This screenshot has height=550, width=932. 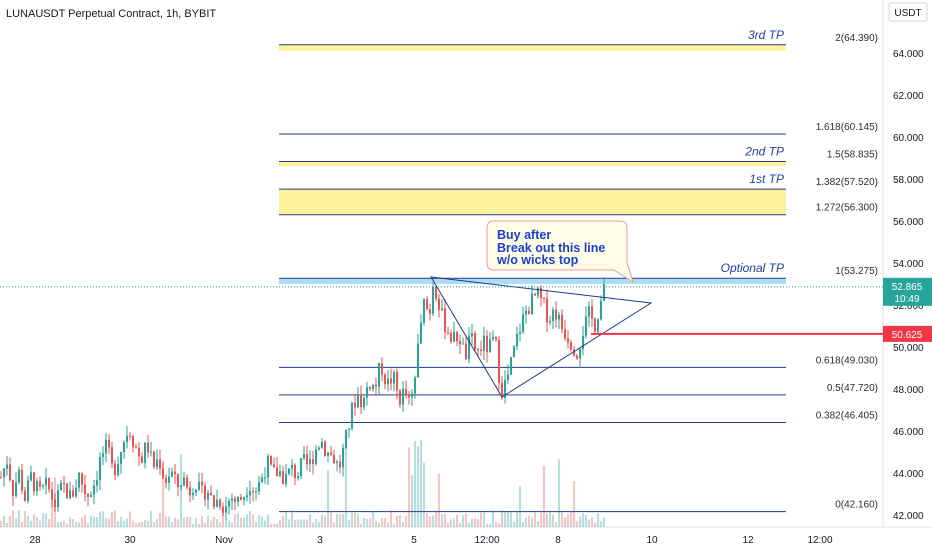 I want to click on price-tick-label: 46.000, so click(x=908, y=432).